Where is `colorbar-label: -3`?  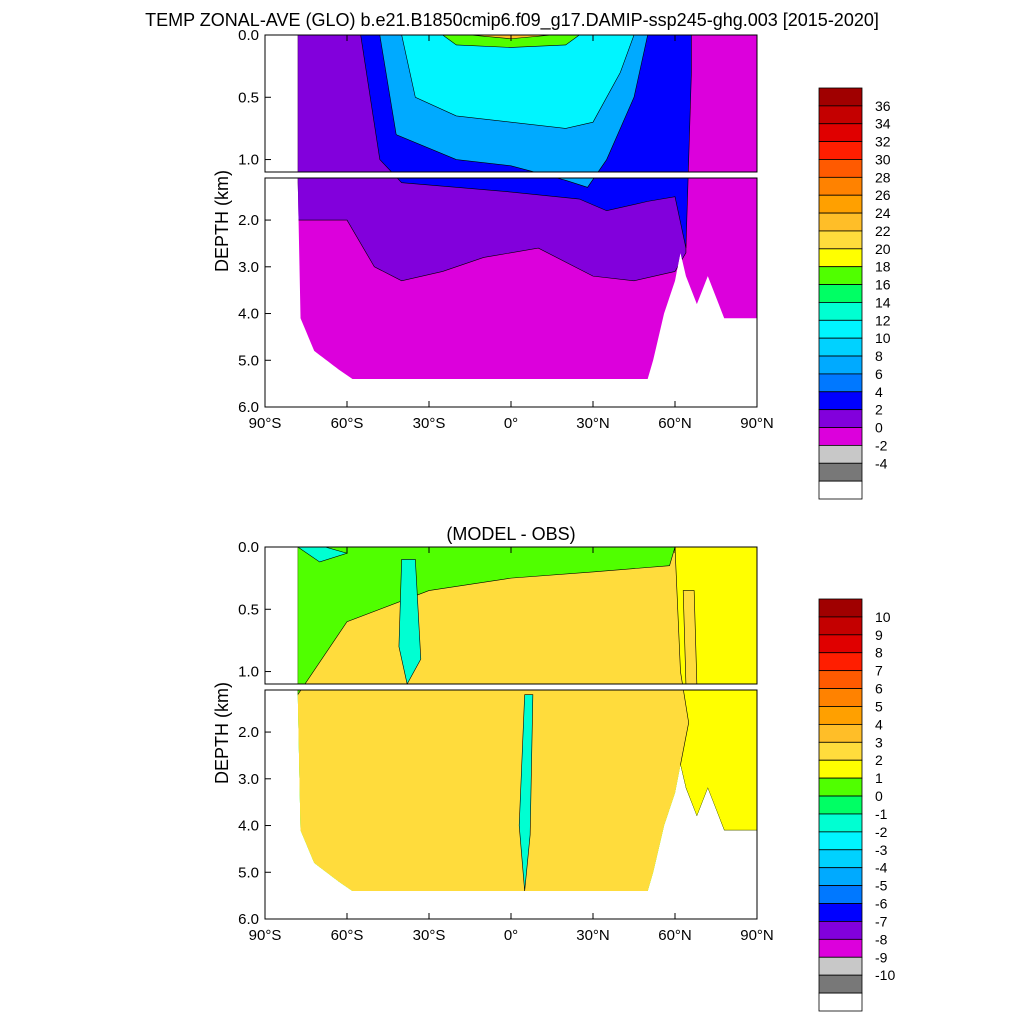 colorbar-label: -3 is located at coordinates (881, 850).